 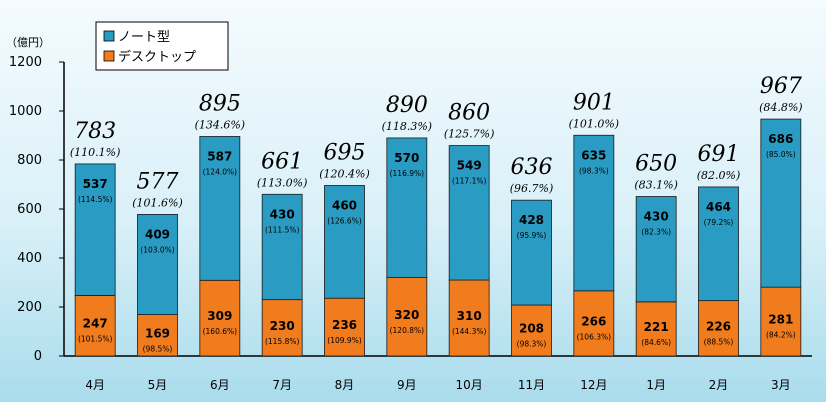 What do you see at coordinates (532, 344) in the screenshot?
I see `desktop-ratio-label: (98.3%)` at bounding box center [532, 344].